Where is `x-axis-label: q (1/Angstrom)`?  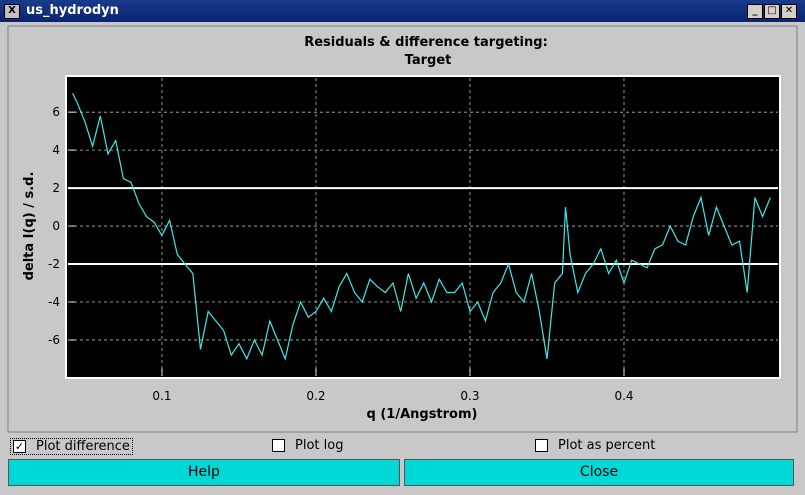 x-axis-label: q (1/Angstrom) is located at coordinates (422, 414).